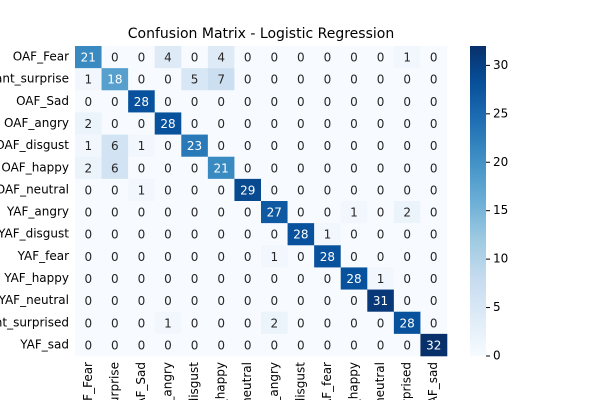  What do you see at coordinates (115, 168) in the screenshot?
I see `cell-label: 6` at bounding box center [115, 168].